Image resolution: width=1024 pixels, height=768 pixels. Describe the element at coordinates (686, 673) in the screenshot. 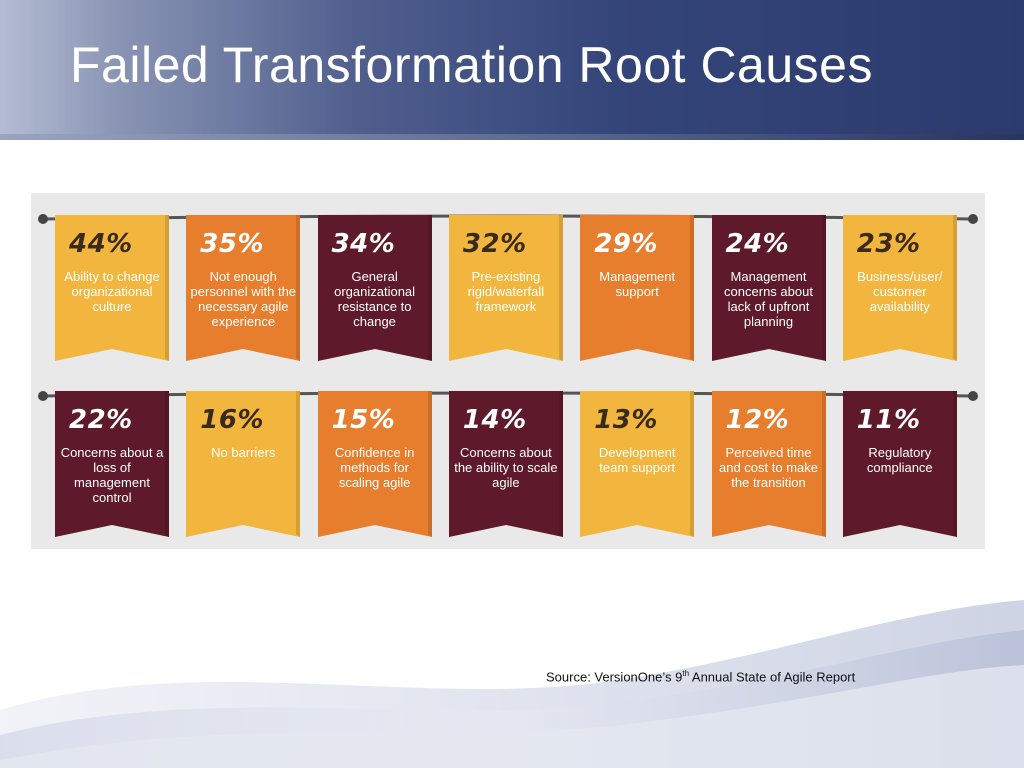

I see `source-superscript: th` at that location.